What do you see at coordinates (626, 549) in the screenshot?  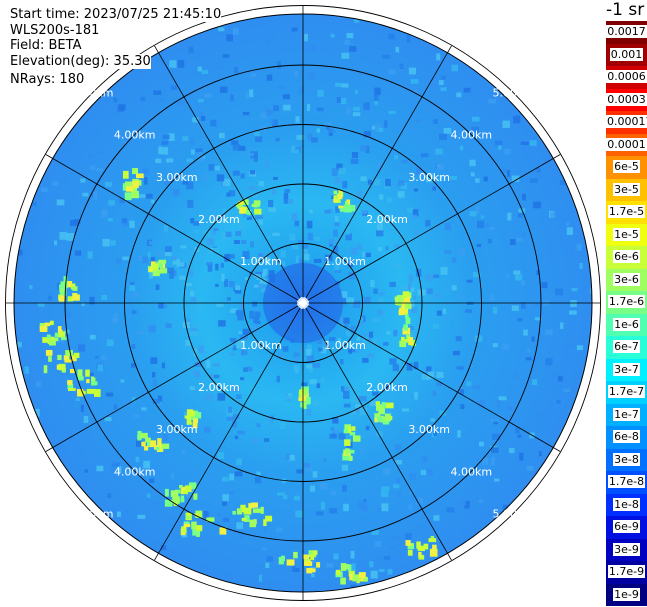 I see `colorbar-swatch: 3e-9` at bounding box center [626, 549].